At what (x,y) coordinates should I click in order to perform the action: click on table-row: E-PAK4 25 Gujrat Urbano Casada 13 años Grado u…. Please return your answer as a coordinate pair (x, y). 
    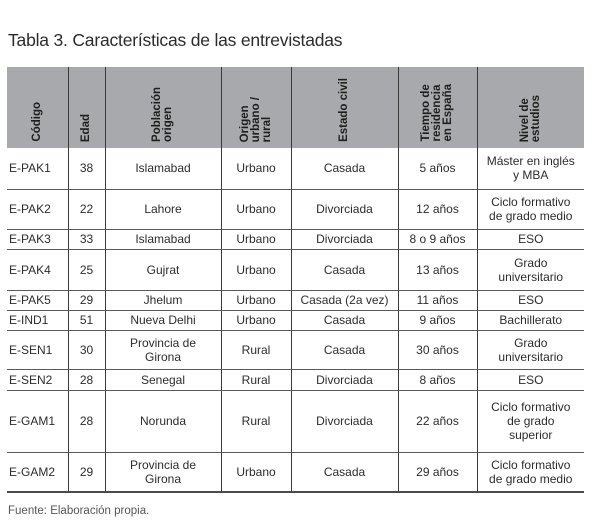
    Looking at the image, I should click on (295, 270).